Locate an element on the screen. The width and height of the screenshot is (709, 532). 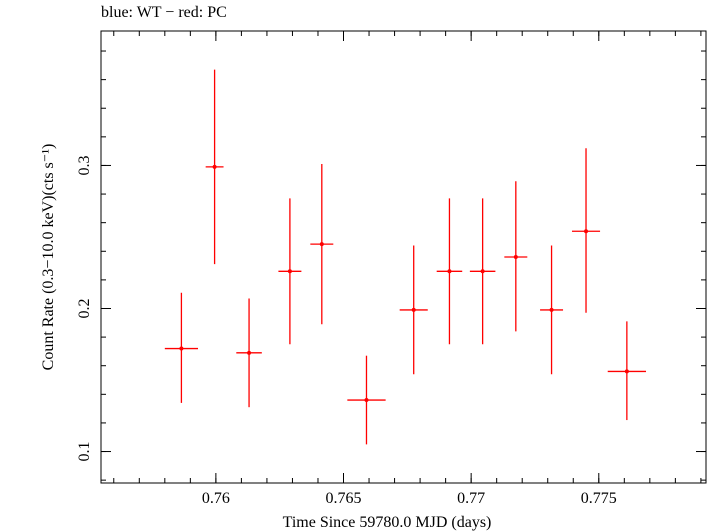
x-tick-label: 0.76 is located at coordinates (216, 498).